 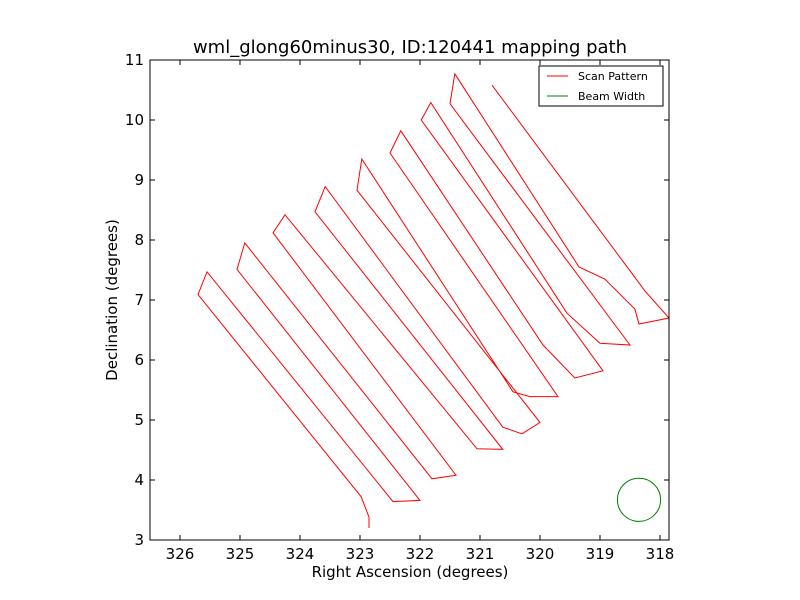 I want to click on legend-box, so click(x=601, y=86).